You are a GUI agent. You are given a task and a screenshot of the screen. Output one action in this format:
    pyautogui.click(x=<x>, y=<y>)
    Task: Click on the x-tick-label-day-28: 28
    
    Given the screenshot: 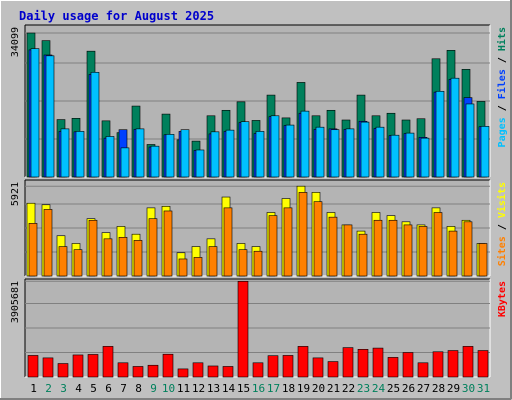 What is the action you would take?
    pyautogui.click(x=438, y=388)
    